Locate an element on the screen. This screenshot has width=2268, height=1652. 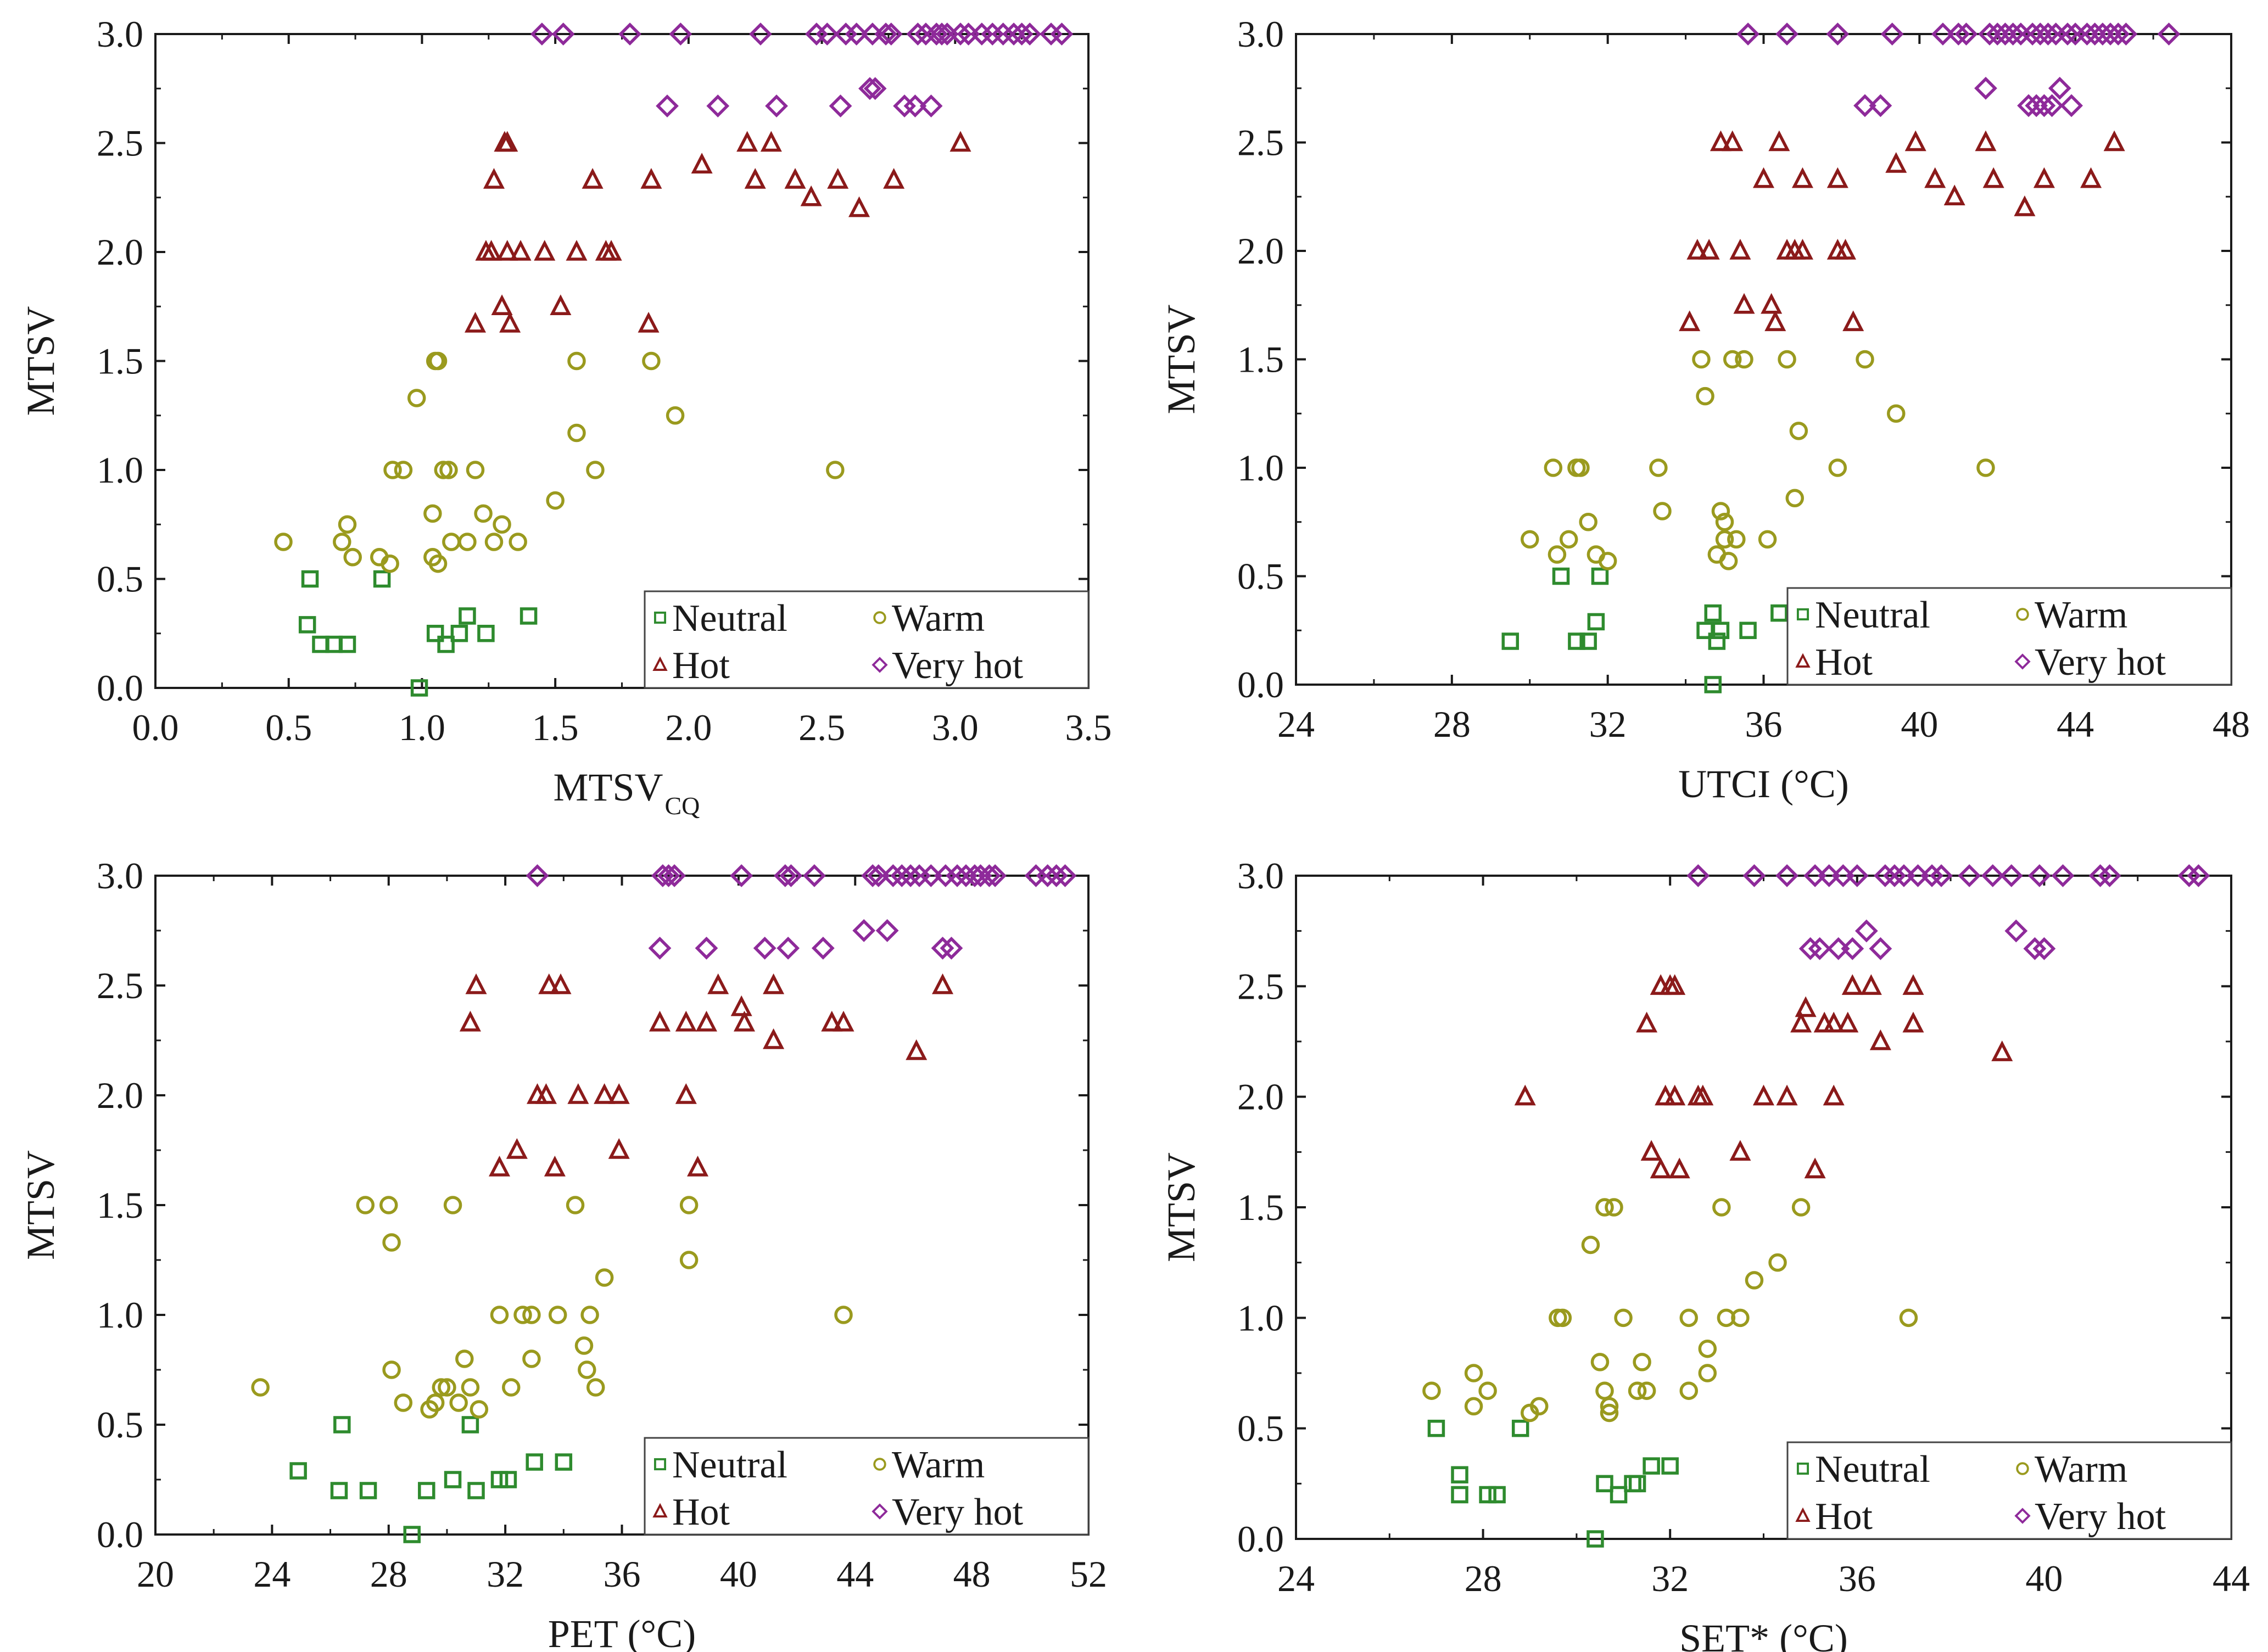
x-tick-label: 0.5 is located at coordinates (288, 728).